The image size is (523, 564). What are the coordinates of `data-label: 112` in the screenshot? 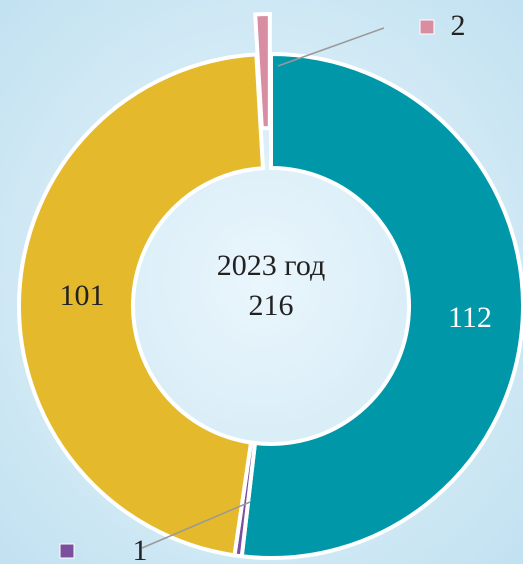 It's located at (470, 317).